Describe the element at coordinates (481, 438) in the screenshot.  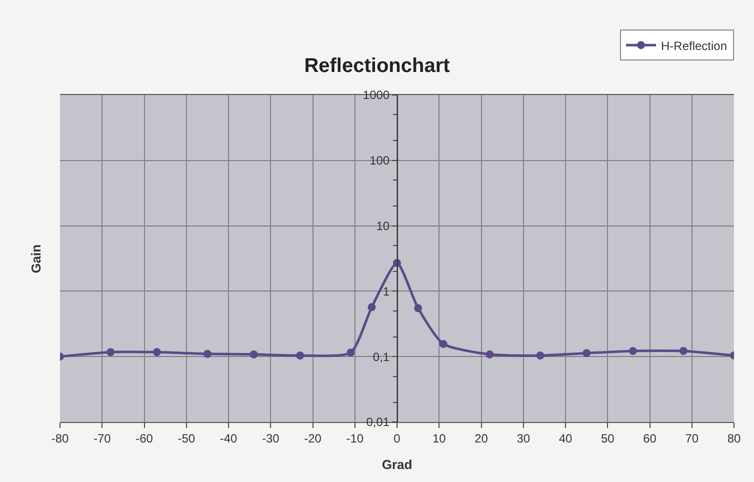
I see `x-tick-label: 20` at that location.